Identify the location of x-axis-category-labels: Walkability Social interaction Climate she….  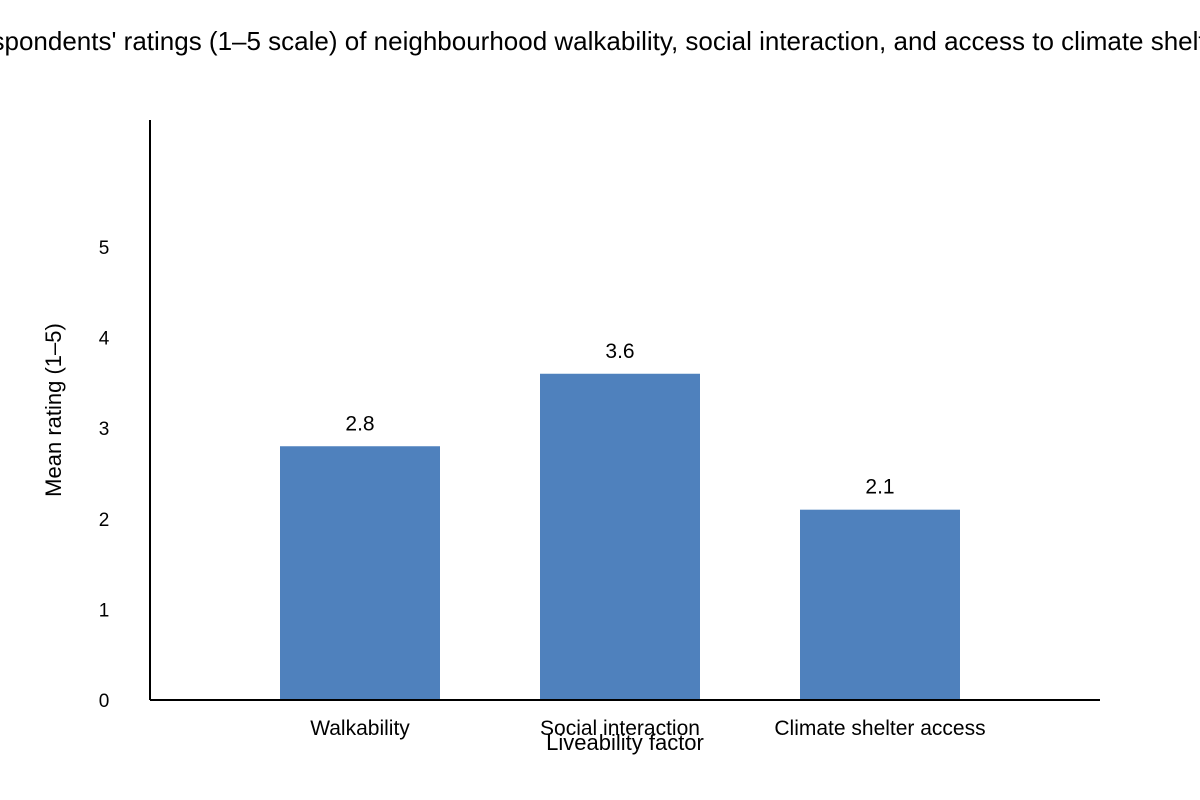
(647, 728).